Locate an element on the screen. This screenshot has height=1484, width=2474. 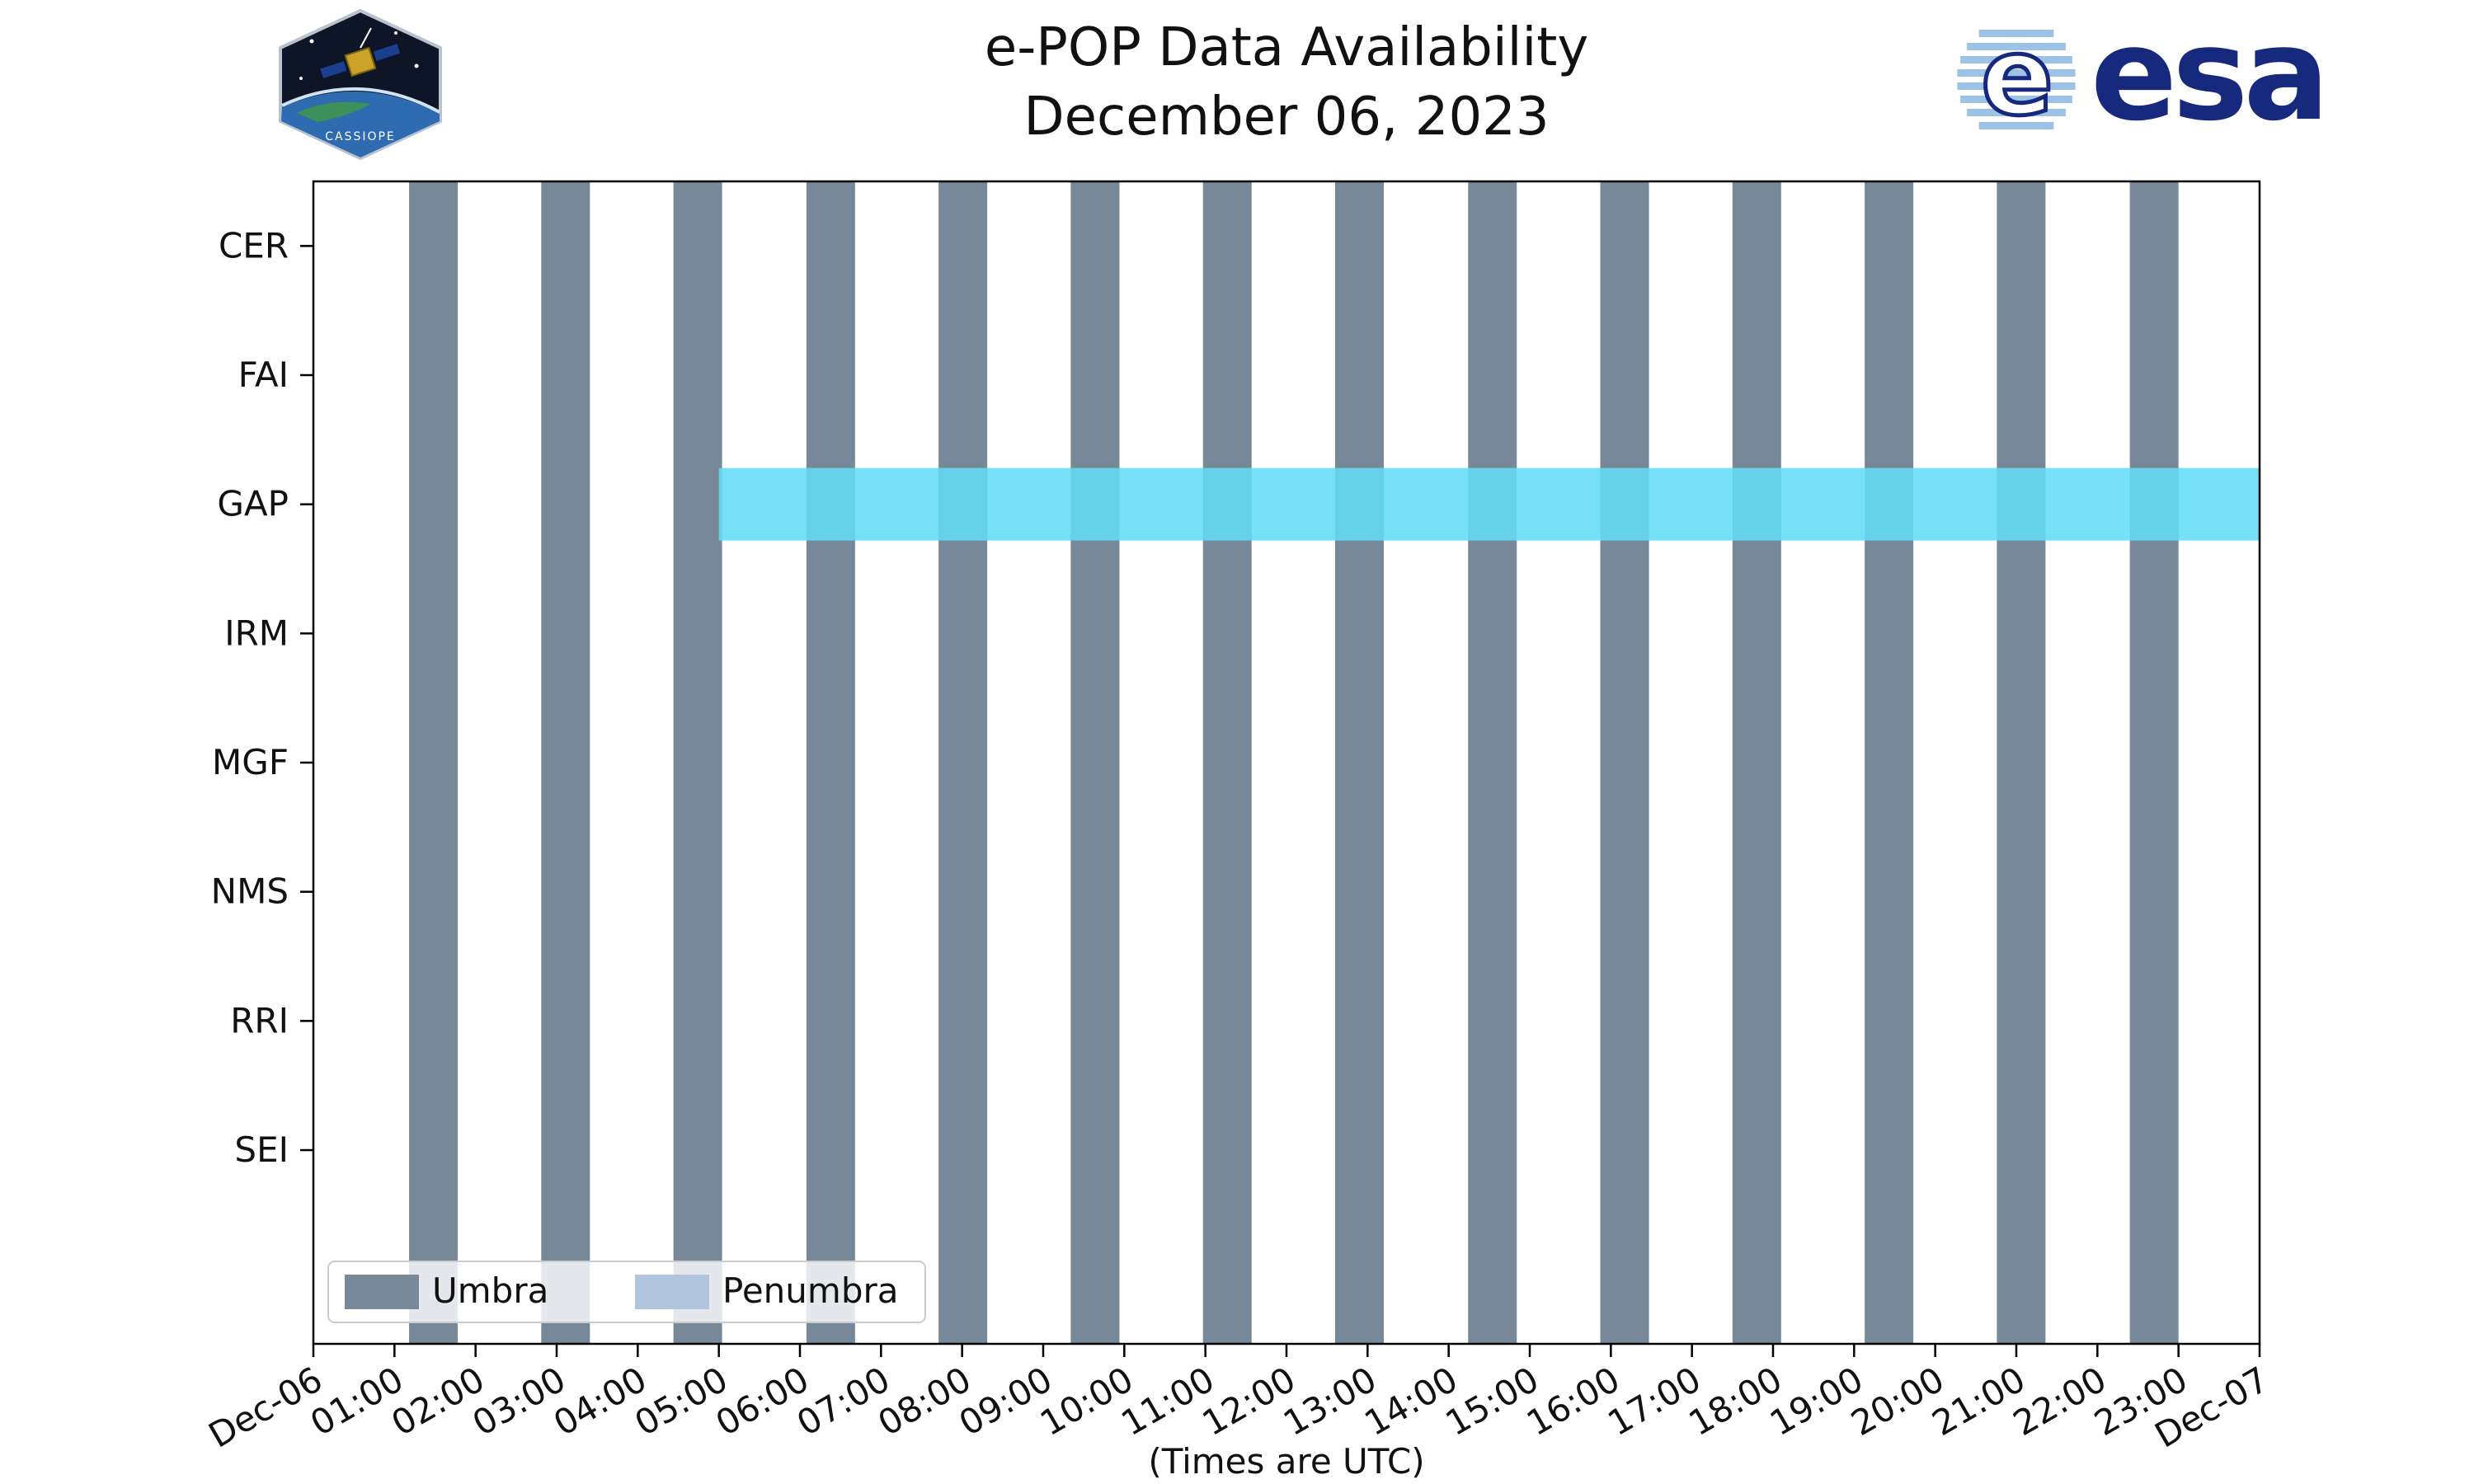
esa-logo: e esa is located at coordinates (2143, 81).